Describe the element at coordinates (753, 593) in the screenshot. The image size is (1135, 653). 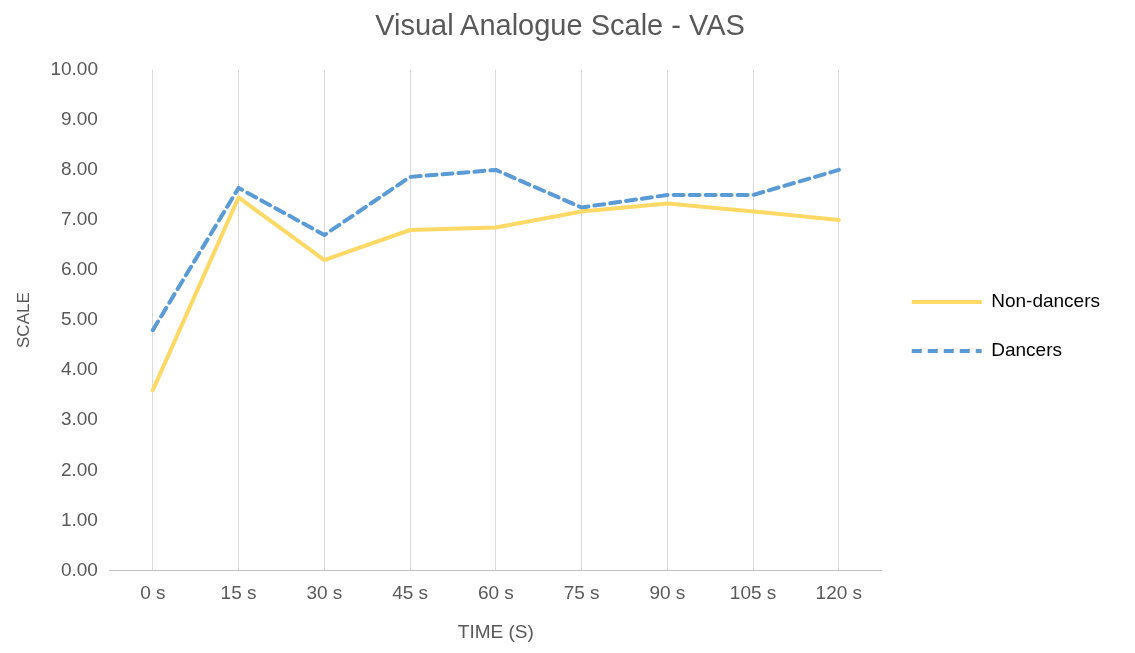
I see `x-tick-label: 105 s` at that location.